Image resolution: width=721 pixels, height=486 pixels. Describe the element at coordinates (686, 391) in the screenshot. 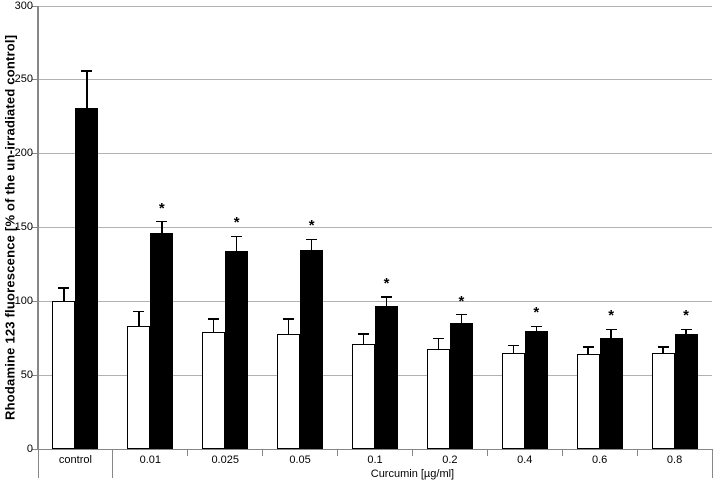

I see `bar-filled-bars-0.8` at that location.